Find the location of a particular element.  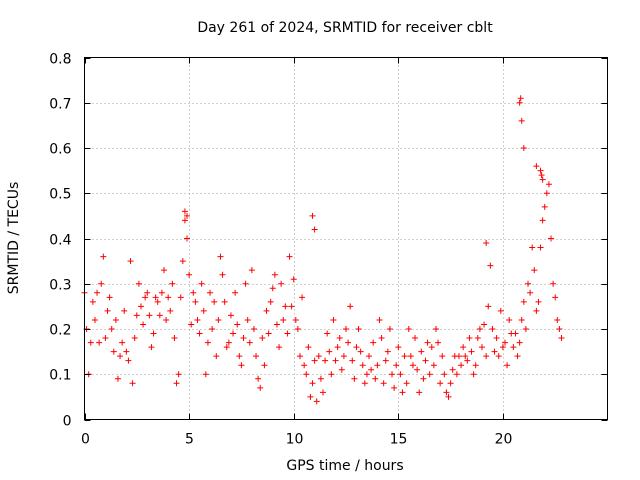

y-tick-label: 0.2 is located at coordinates (60, 331).